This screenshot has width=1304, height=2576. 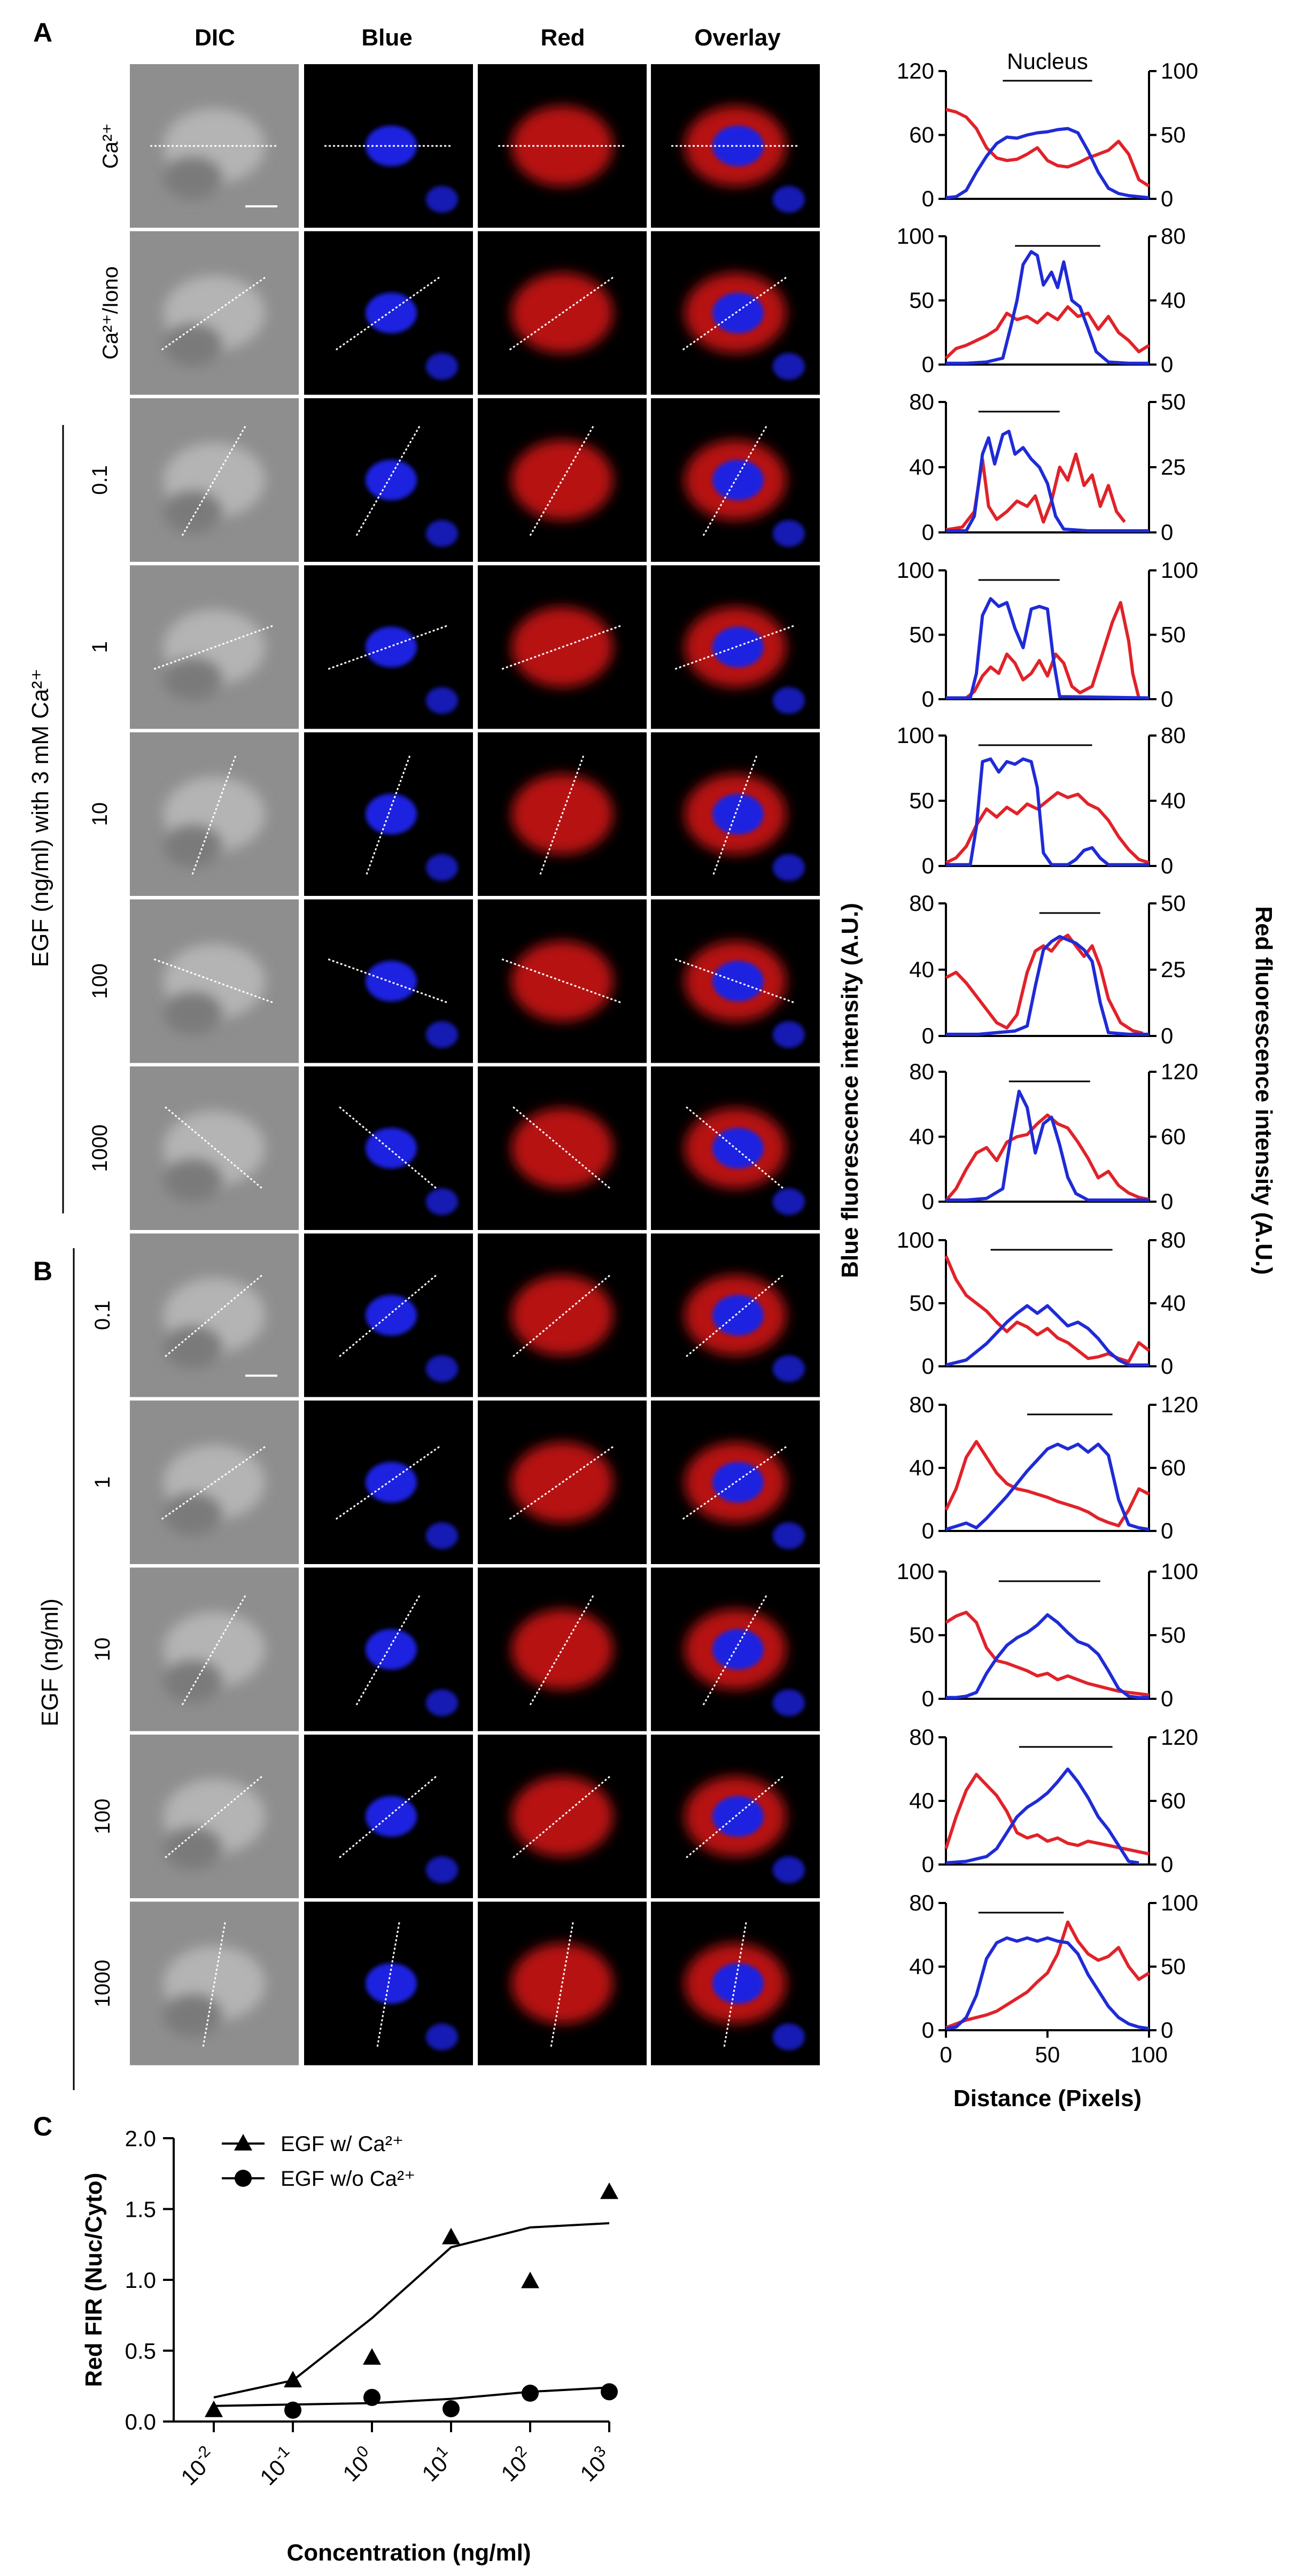 What do you see at coordinates (40, 818) in the screenshot?
I see `group-label-egf-with-ca: EGF (ng/ml) with 3 mM Ca²⁺` at bounding box center [40, 818].